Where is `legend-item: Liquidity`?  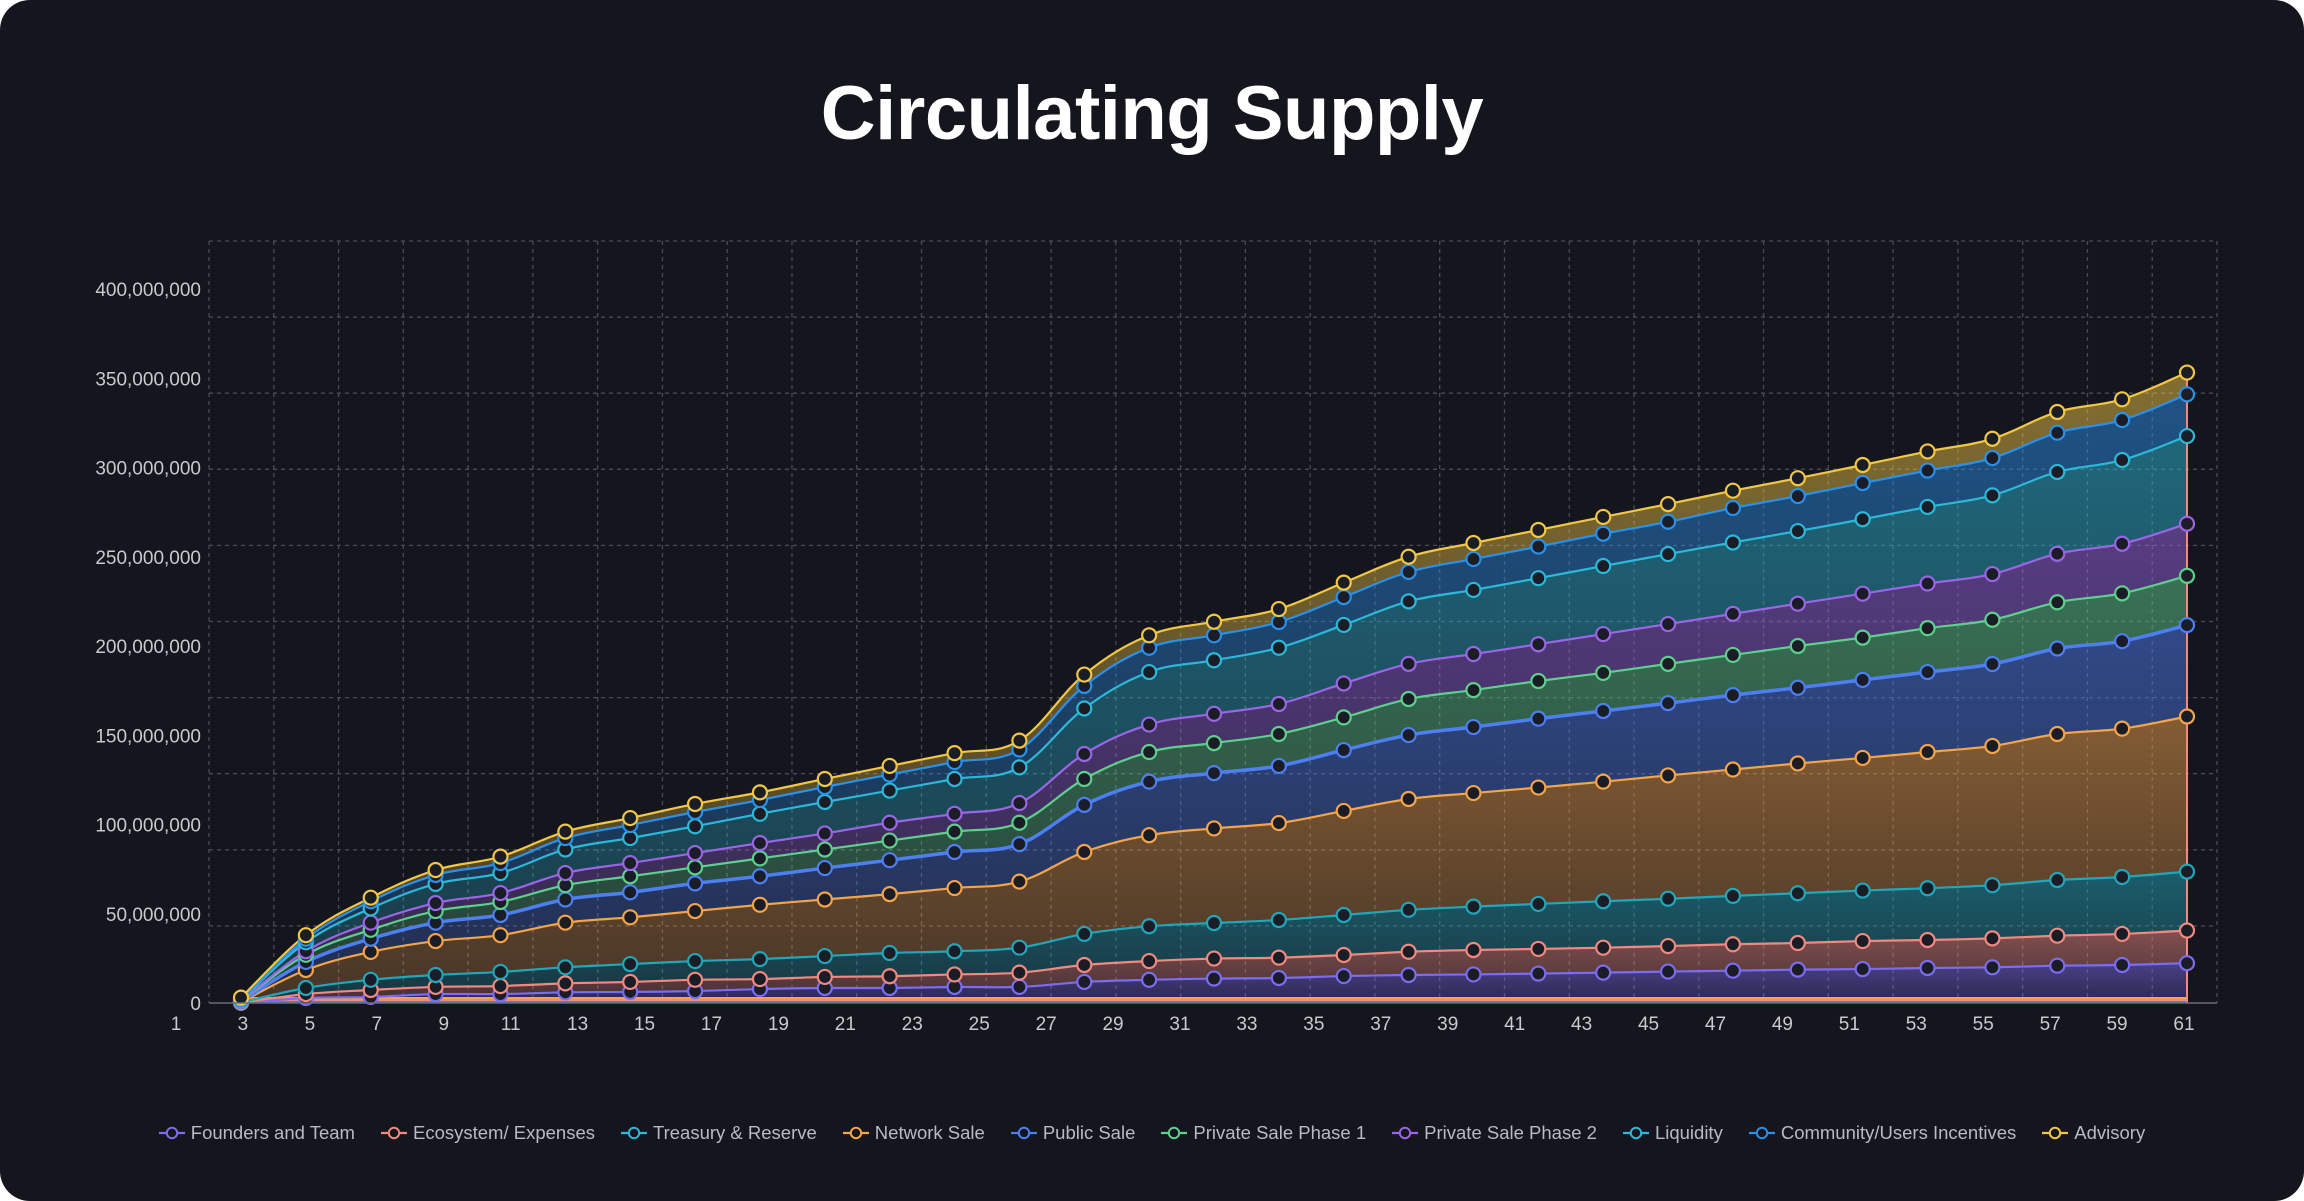
legend-item: Liquidity is located at coordinates (1672, 1133).